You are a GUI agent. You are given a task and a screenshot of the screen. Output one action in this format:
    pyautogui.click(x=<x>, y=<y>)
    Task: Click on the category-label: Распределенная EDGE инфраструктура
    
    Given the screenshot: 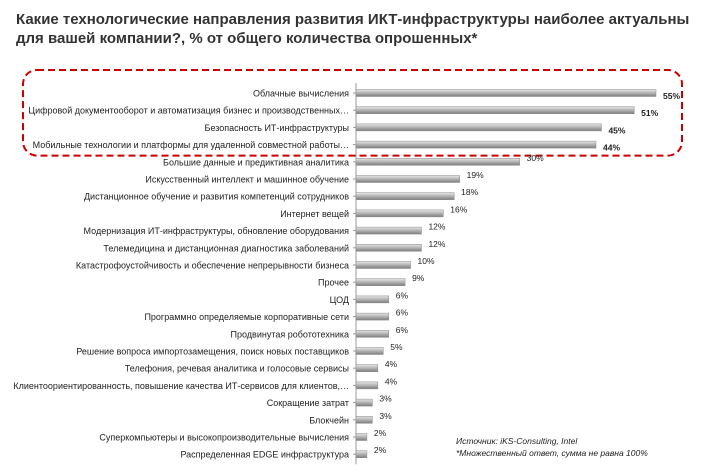 What is the action you would take?
    pyautogui.click(x=264, y=455)
    